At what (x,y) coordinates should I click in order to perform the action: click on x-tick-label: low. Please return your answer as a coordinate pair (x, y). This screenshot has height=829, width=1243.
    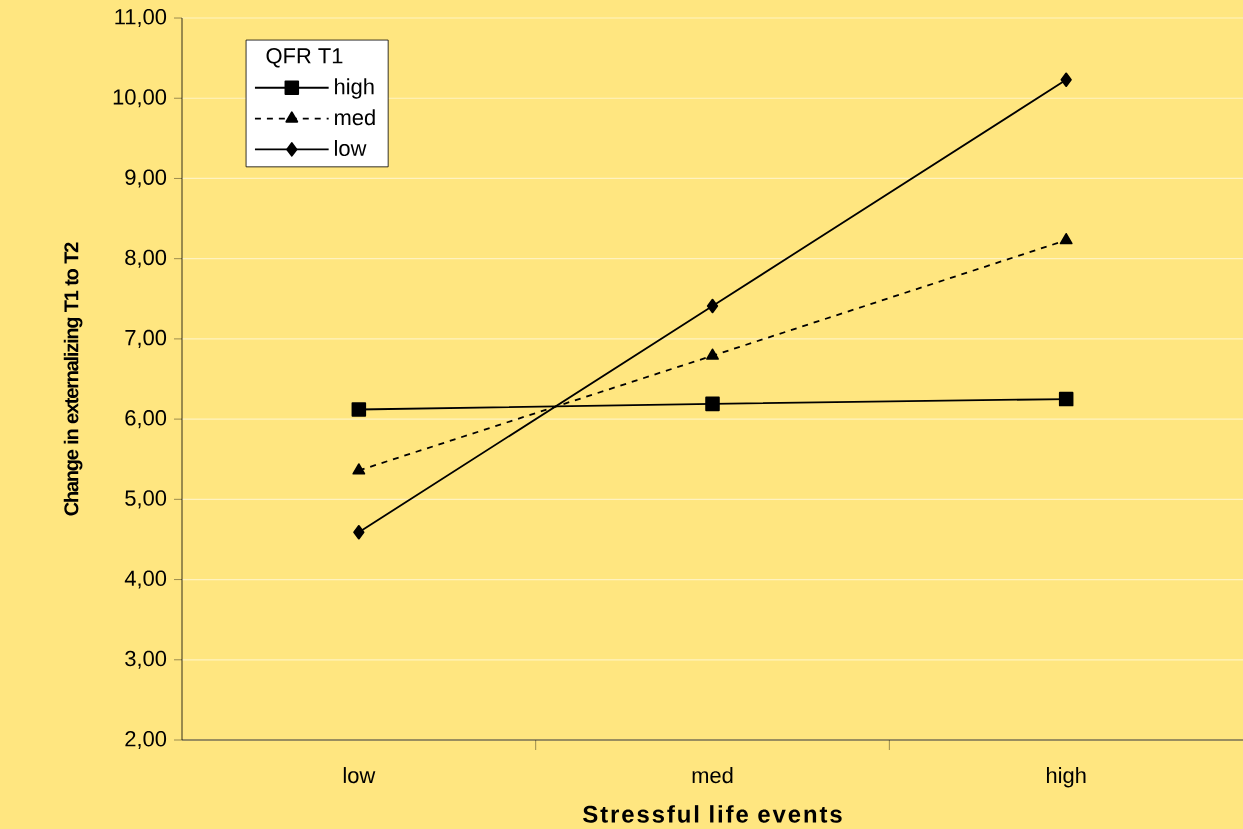
    Looking at the image, I should click on (359, 775).